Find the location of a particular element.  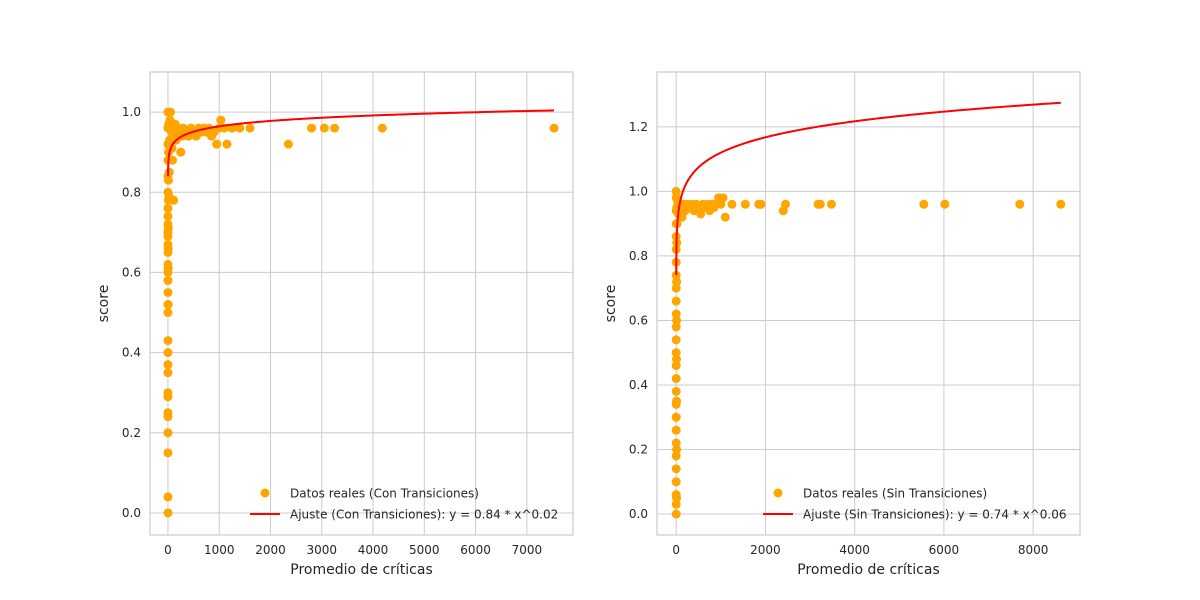

chart-1-y-tick-label: 1.2 is located at coordinates (638, 127).